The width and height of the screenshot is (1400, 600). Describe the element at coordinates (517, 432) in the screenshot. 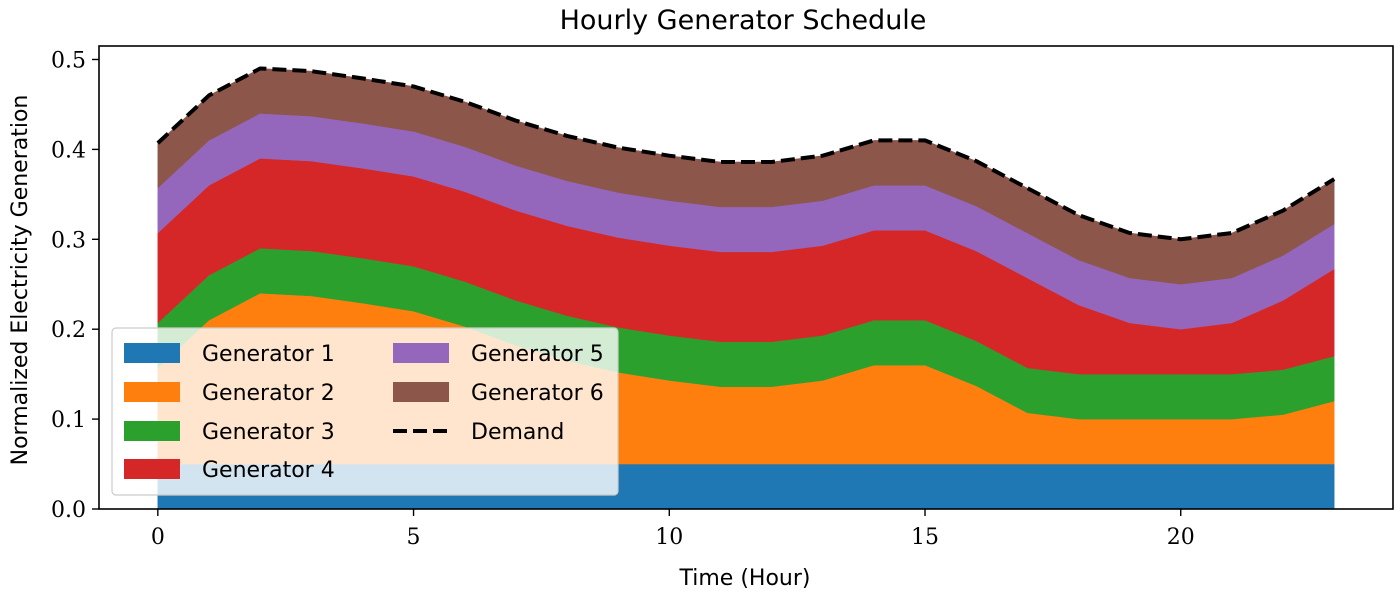

I see `legend-label-demand: Demand` at that location.